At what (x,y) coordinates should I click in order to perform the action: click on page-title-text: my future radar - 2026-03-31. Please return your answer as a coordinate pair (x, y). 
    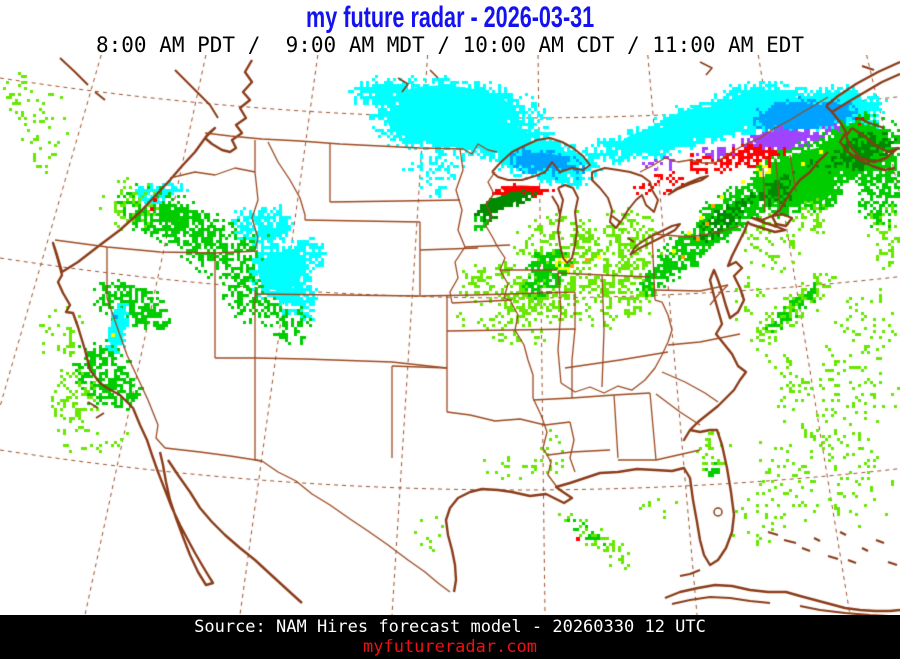
    Looking at the image, I should click on (450, 17).